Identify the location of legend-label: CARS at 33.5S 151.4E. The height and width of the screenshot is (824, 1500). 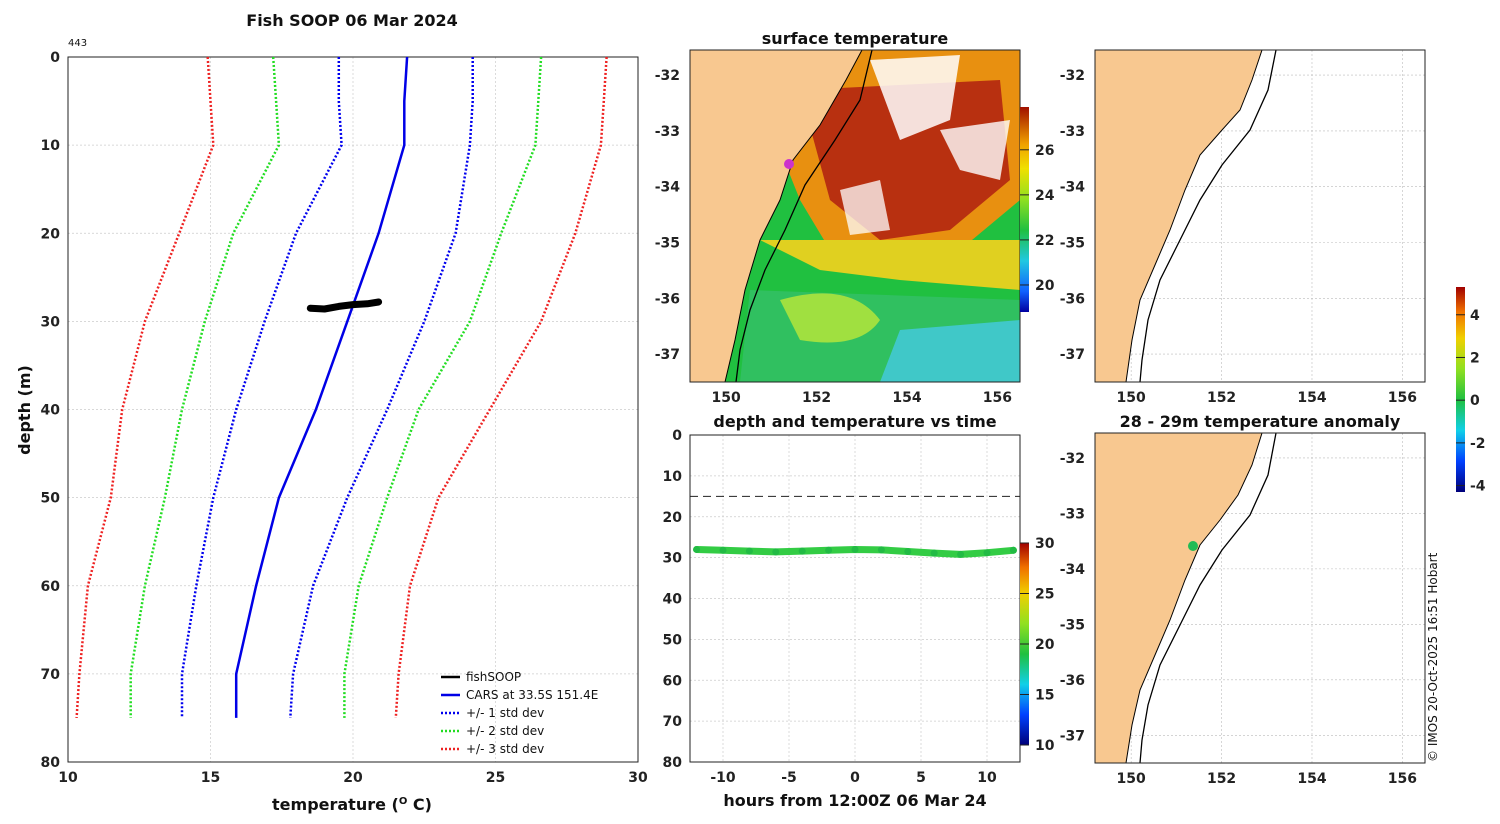
(532, 695).